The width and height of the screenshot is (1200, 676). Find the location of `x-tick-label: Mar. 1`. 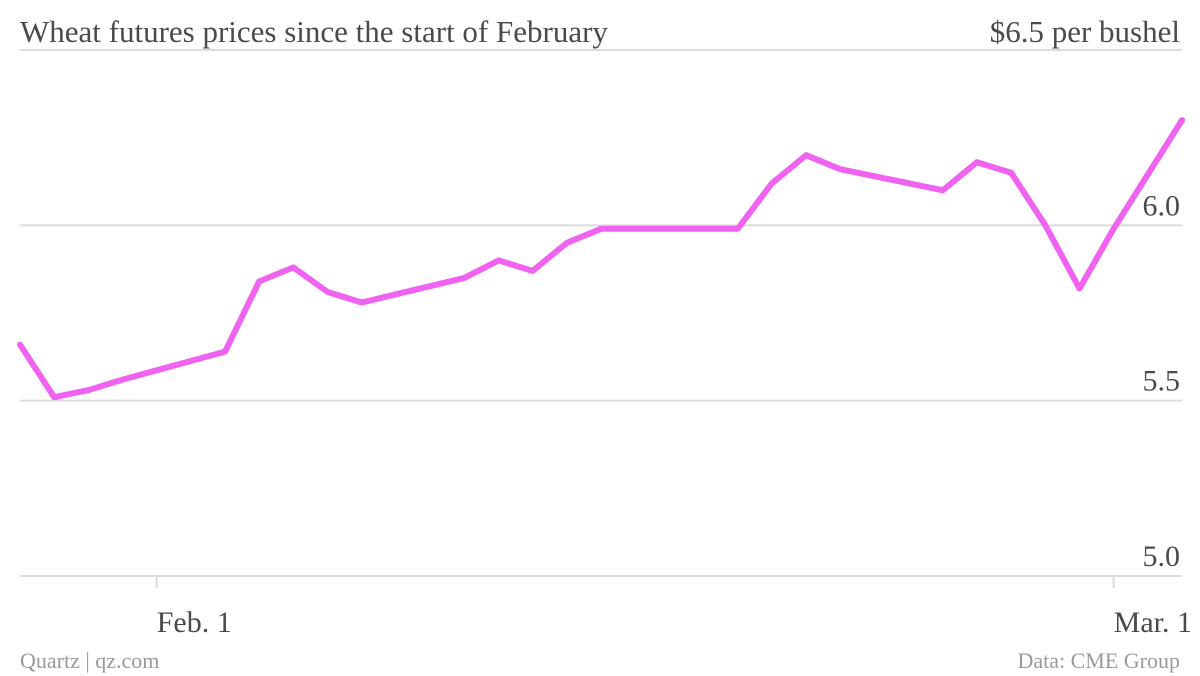

x-tick-label: Mar. 1 is located at coordinates (1153, 622).